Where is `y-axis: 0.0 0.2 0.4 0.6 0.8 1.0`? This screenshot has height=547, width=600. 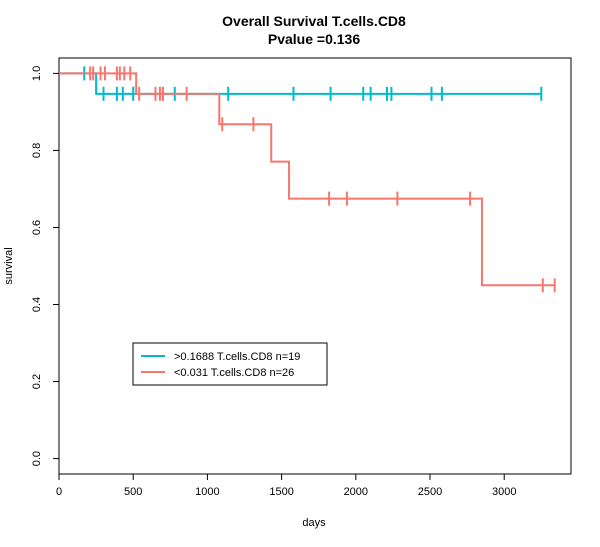
y-axis: 0.0 0.2 0.4 0.6 0.8 1.0 is located at coordinates (45, 266).